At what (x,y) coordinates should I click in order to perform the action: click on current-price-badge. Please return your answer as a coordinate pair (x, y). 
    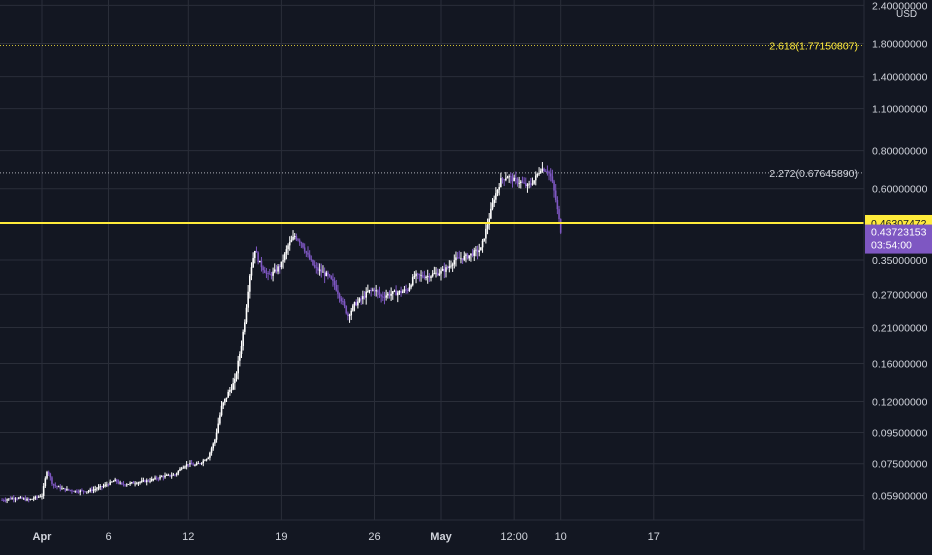
    Looking at the image, I should click on (898, 239).